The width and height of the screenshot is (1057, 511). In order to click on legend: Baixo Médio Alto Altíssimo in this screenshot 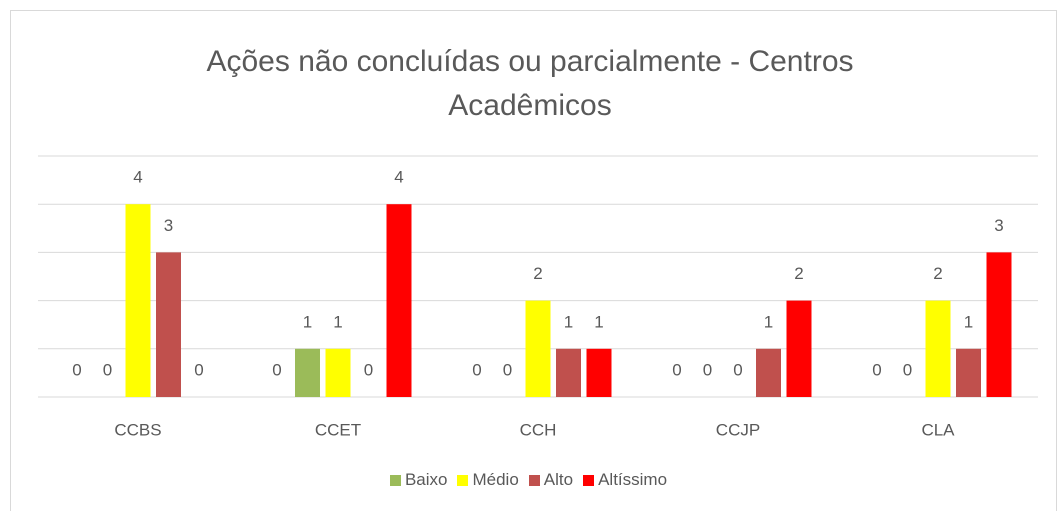, I will do `click(528, 480)`.